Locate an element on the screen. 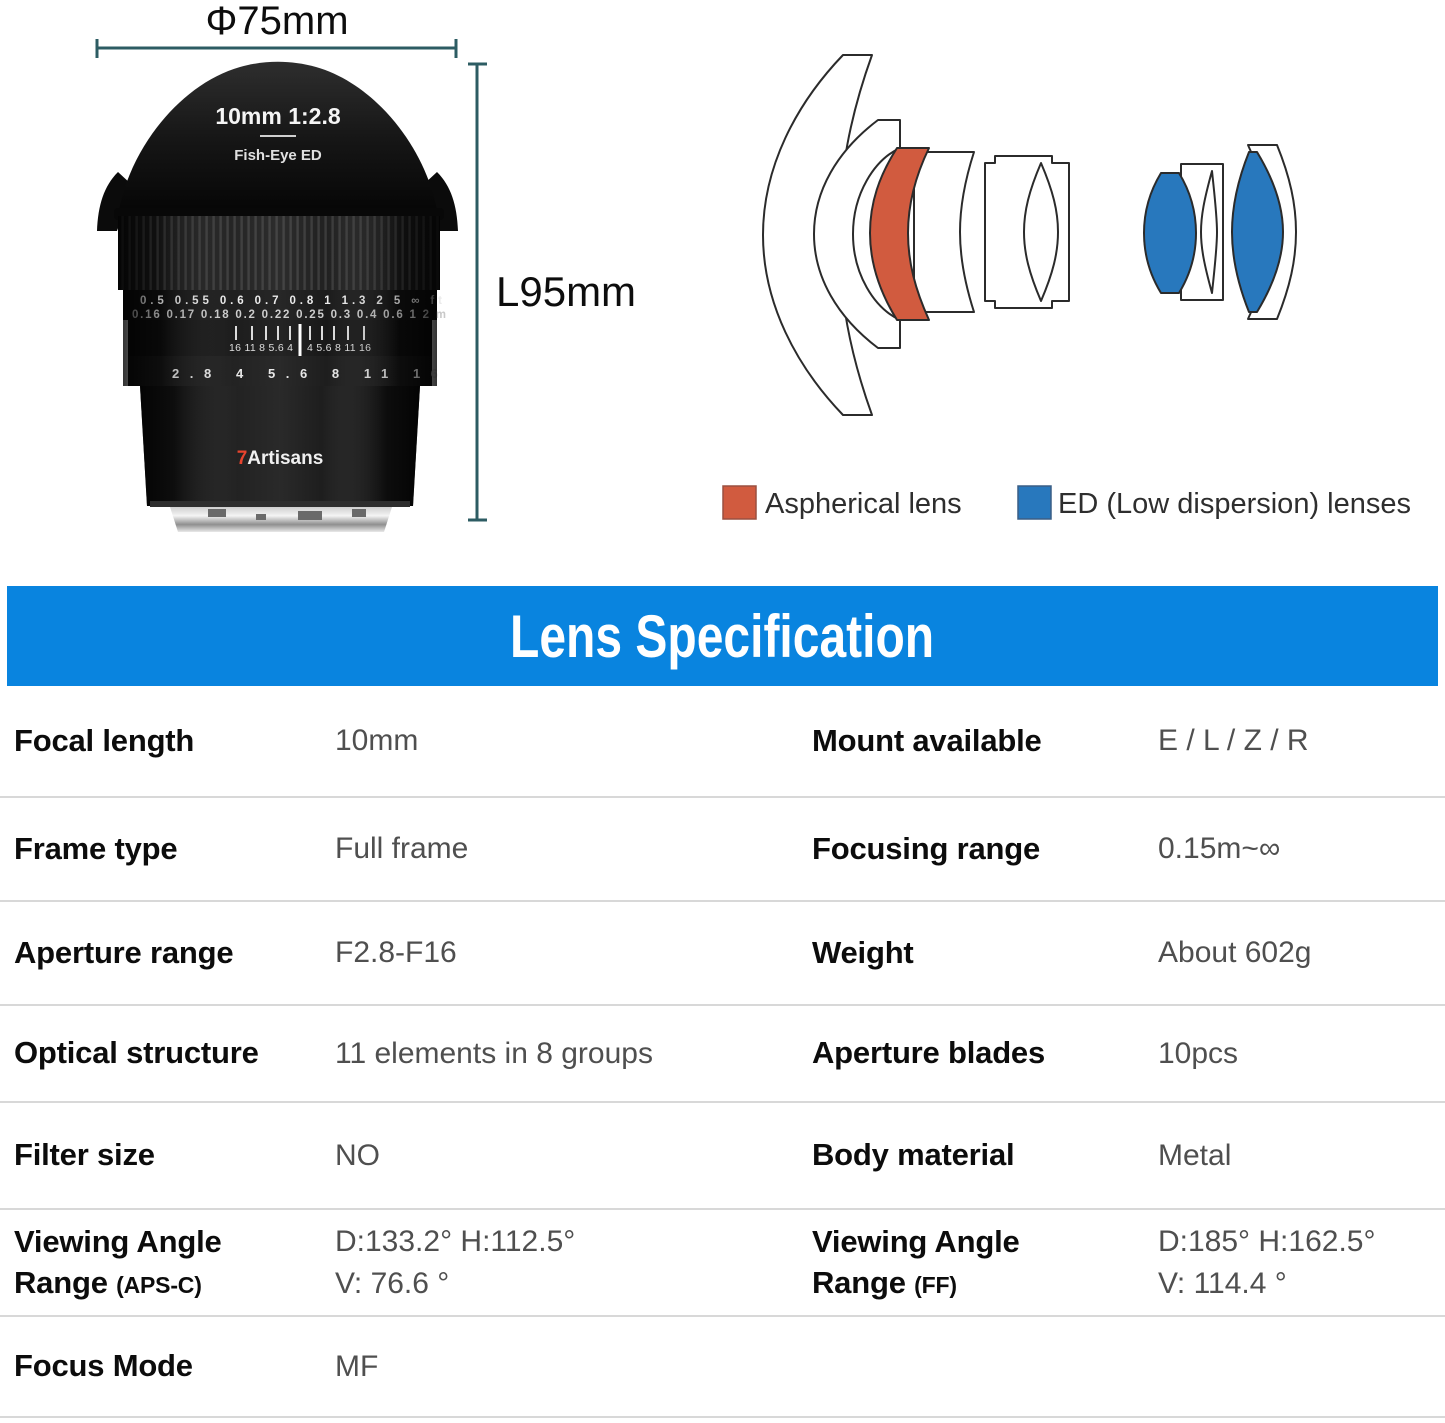 The height and width of the screenshot is (1423, 1445). spec-value: NO is located at coordinates (357, 1155).